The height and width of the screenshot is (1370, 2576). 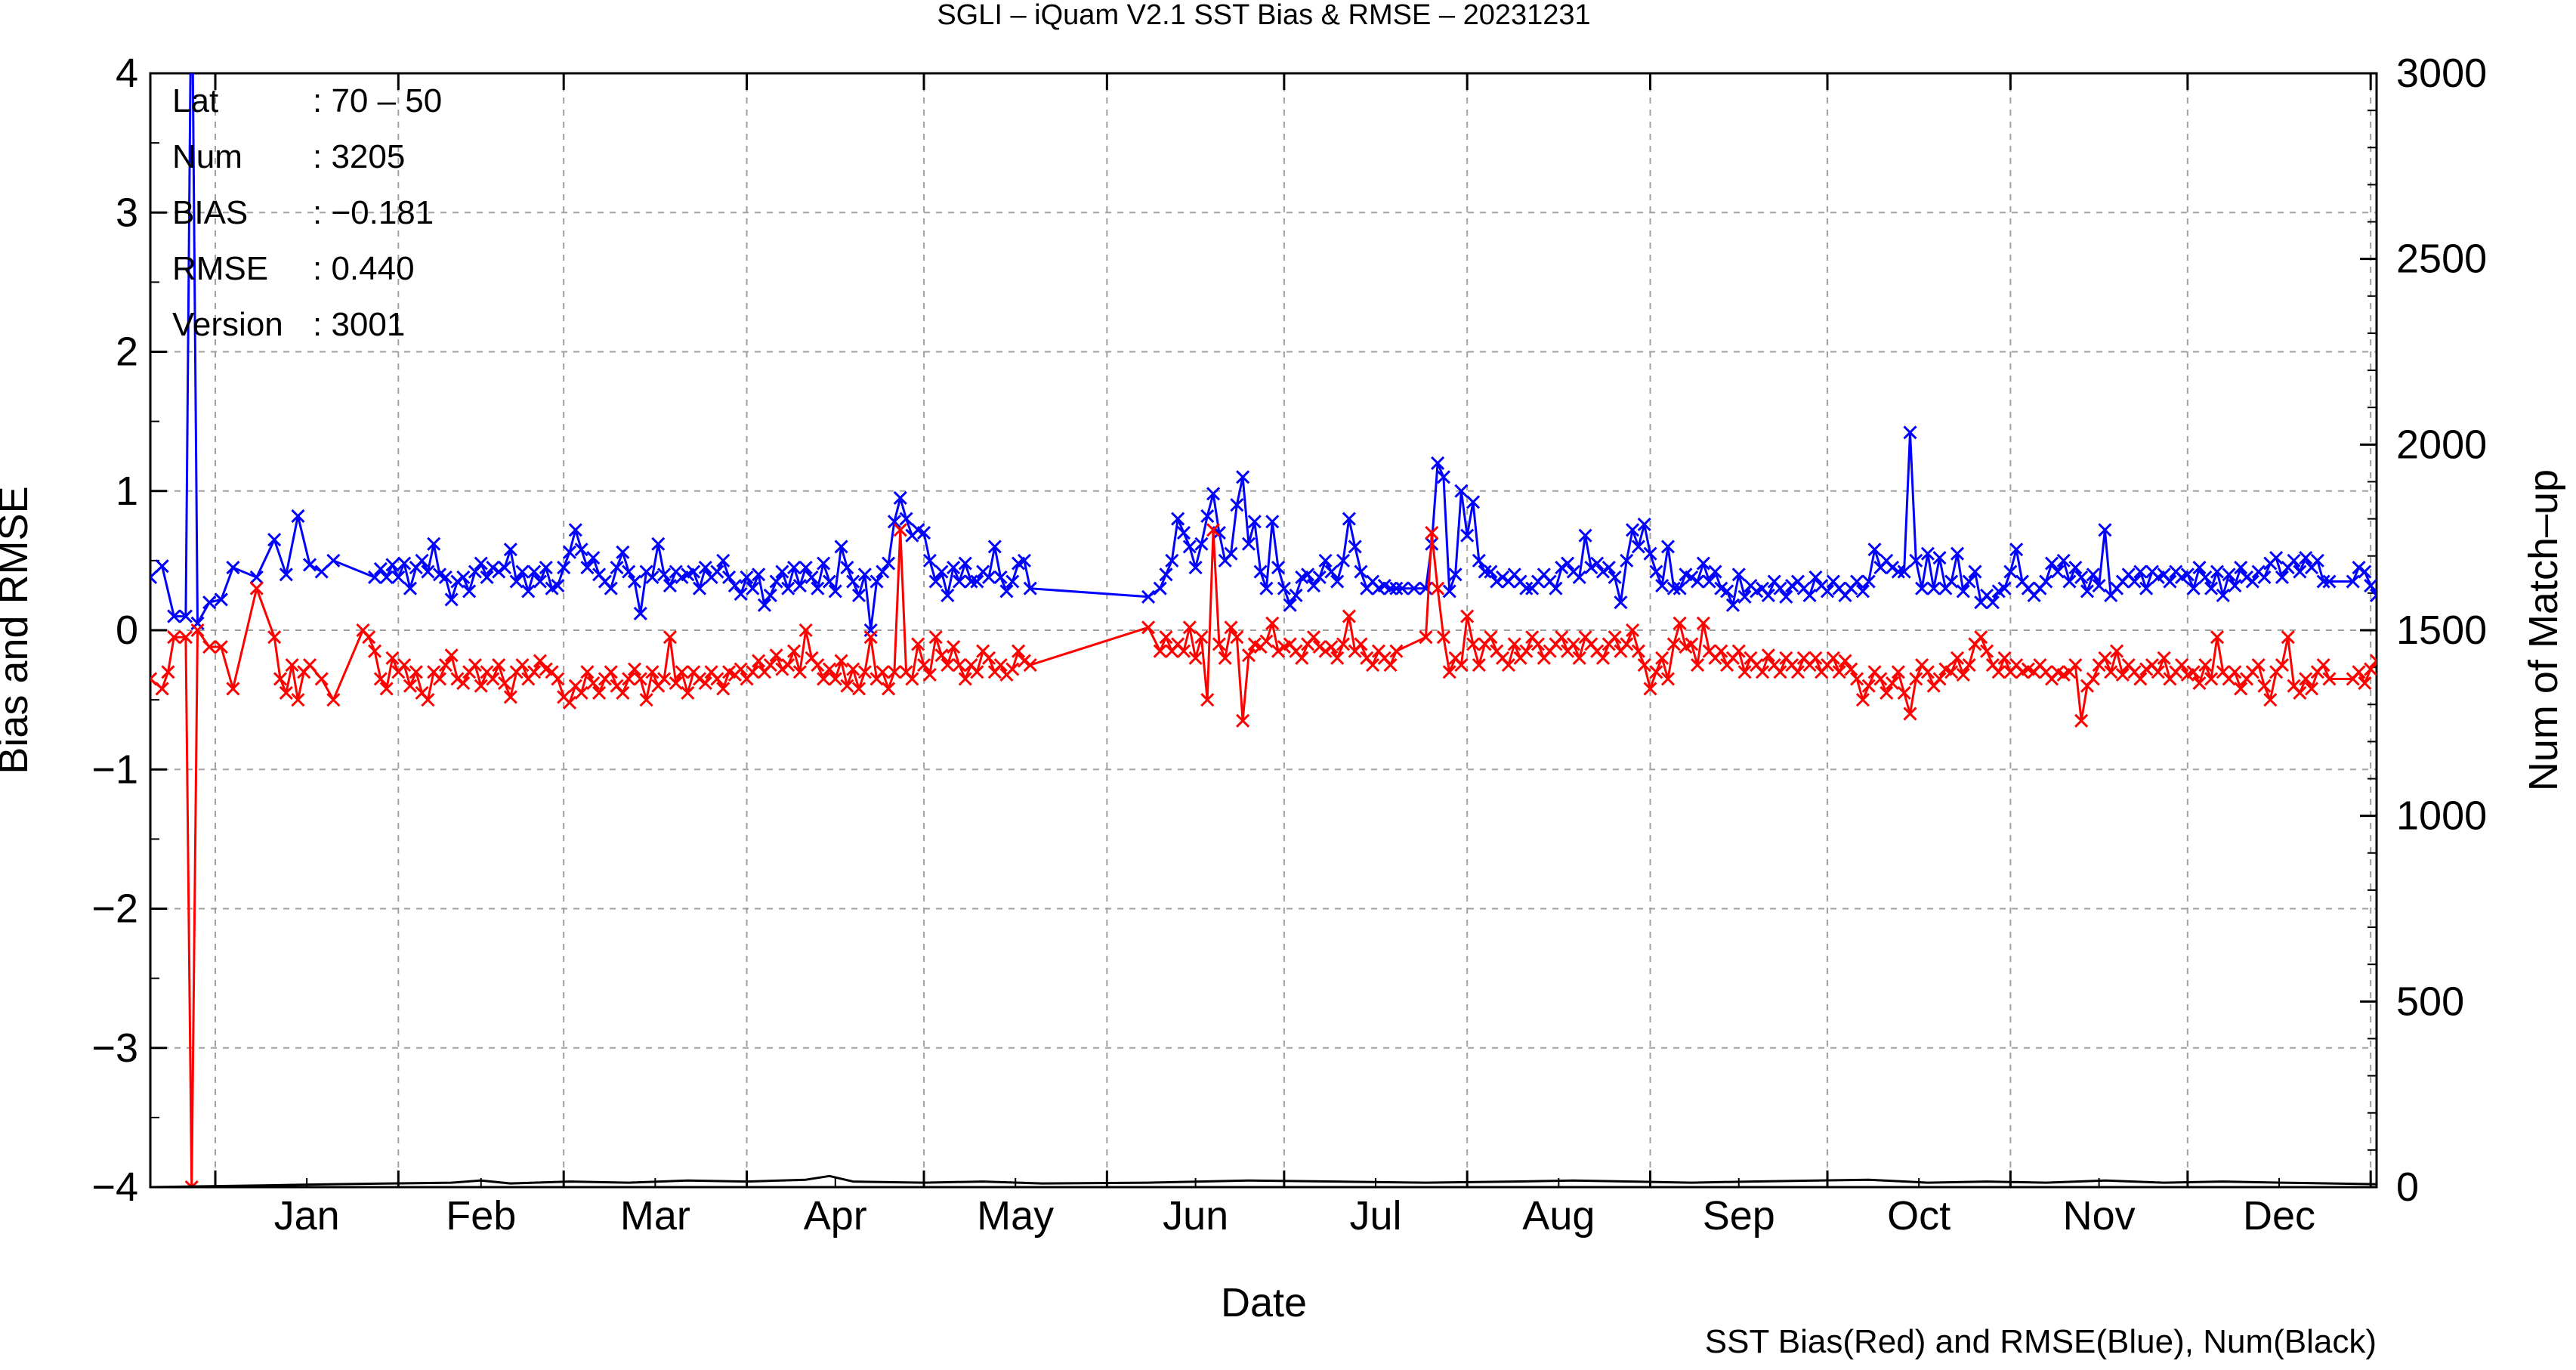 What do you see at coordinates (2543, 630) in the screenshot?
I see `y-axis-right-label: Num of Match–up` at bounding box center [2543, 630].